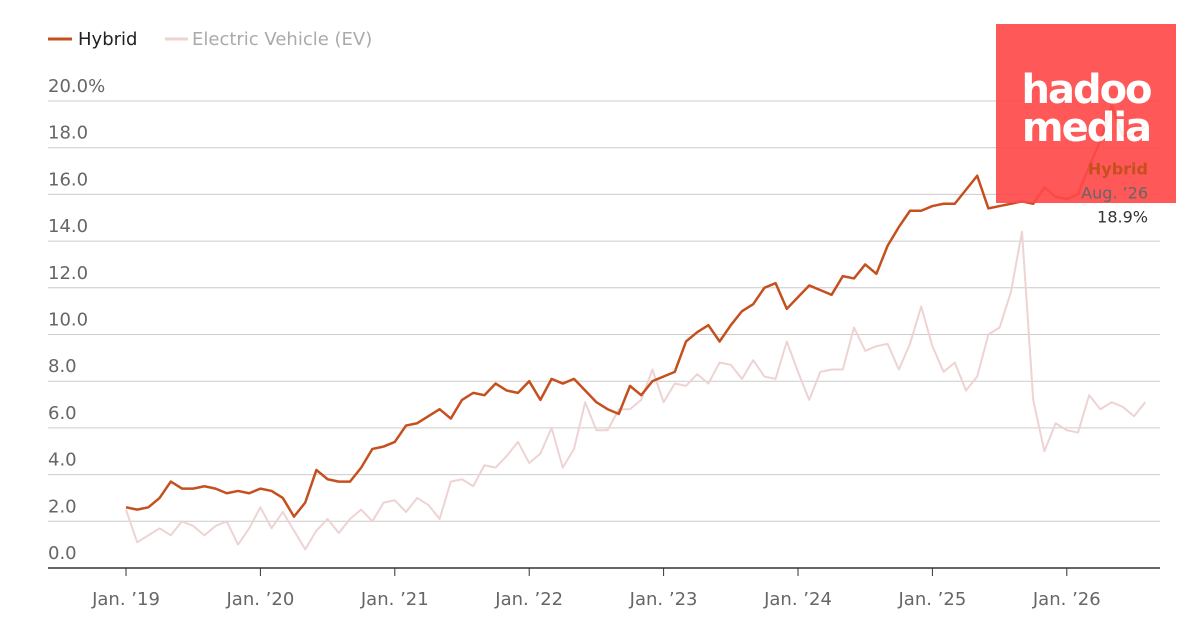  Describe the element at coordinates (62, 413) in the screenshot. I see `y-tick-label: 6.0` at that location.